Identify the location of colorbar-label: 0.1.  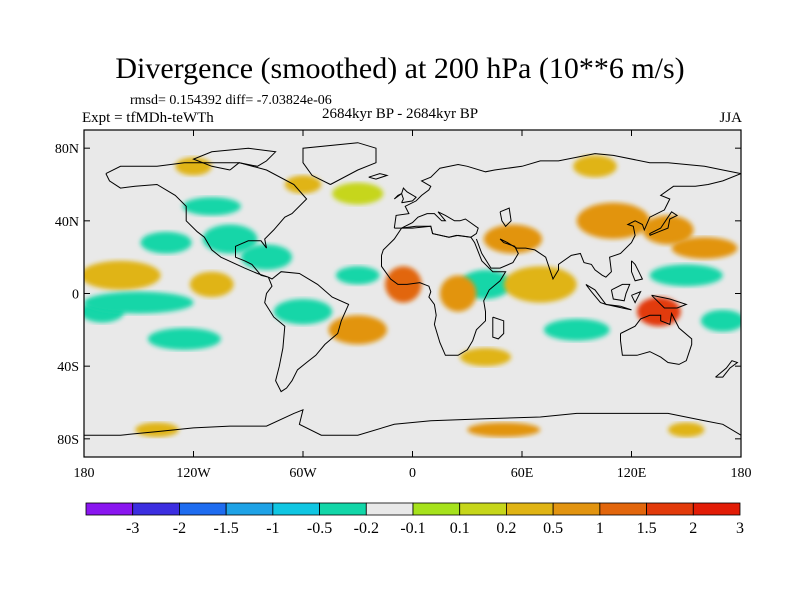
(460, 528).